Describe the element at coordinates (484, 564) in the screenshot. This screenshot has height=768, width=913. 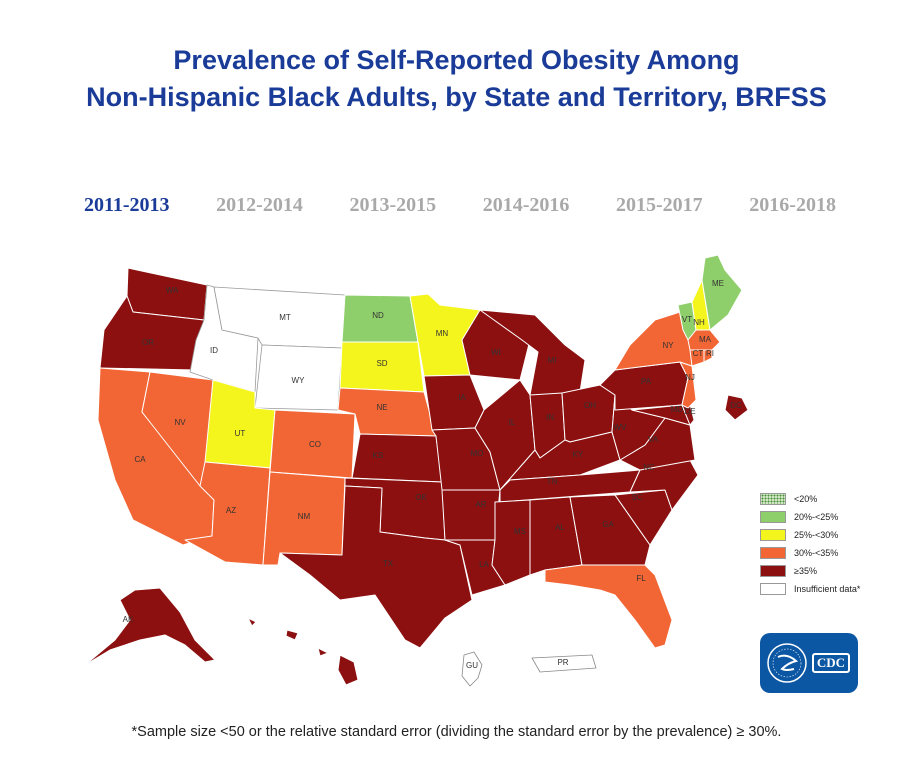
I see `state-label-la: LA` at that location.